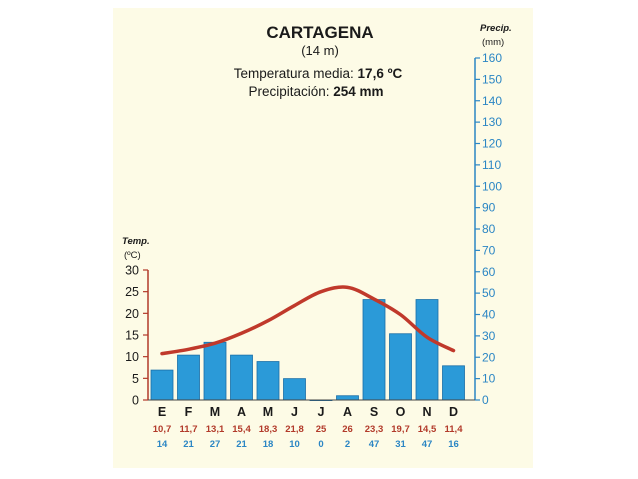 The image size is (638, 479). I want to click on right-axis-unit: (mm), so click(493, 42).